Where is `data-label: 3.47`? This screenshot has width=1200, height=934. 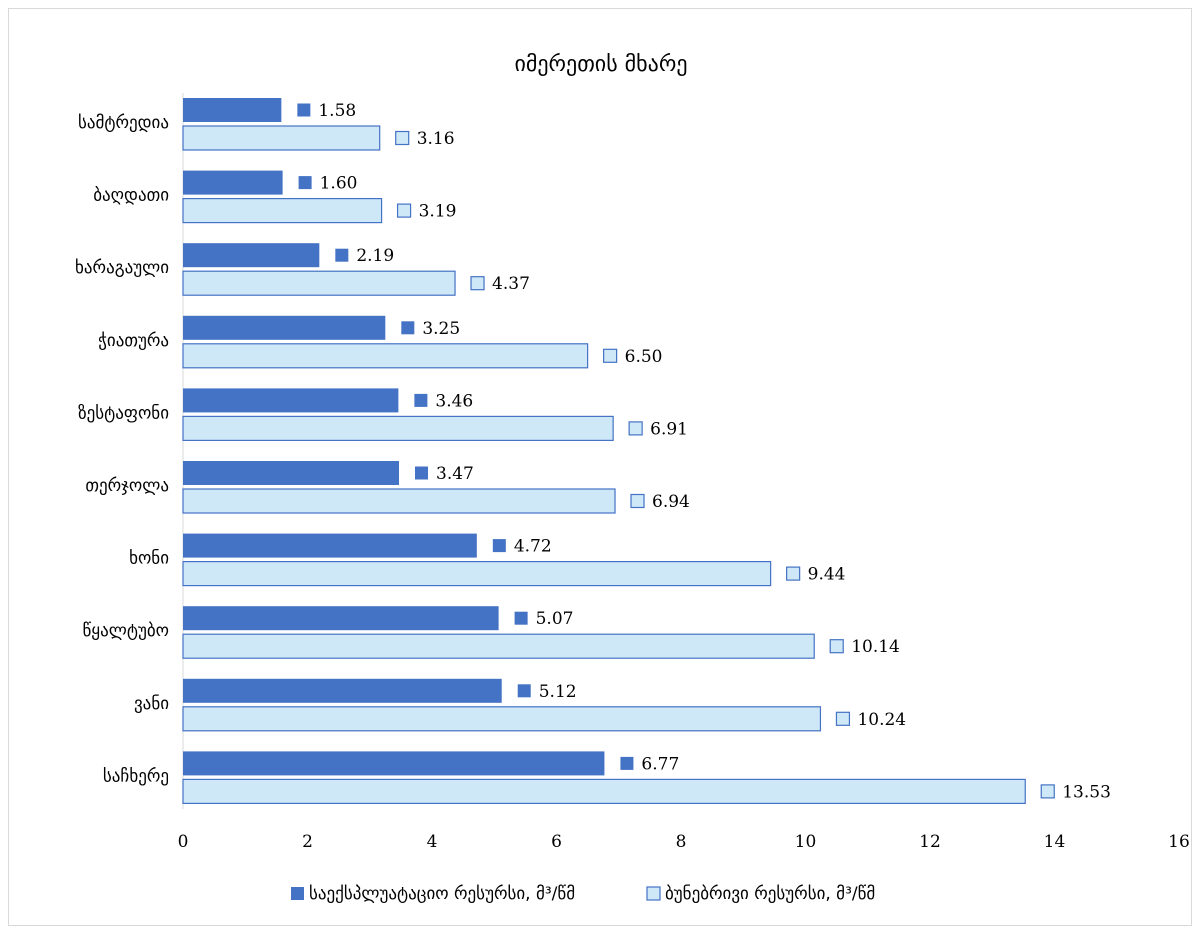 data-label: 3.47 is located at coordinates (455, 474).